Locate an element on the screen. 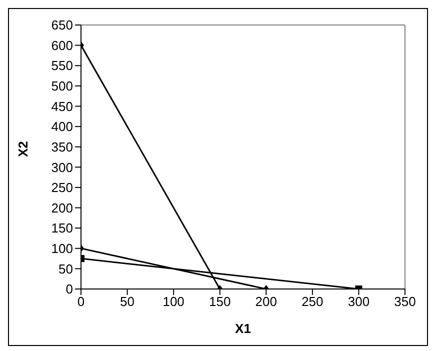 Image resolution: width=432 pixels, height=351 pixels. x-tick-label: 200 is located at coordinates (266, 302).